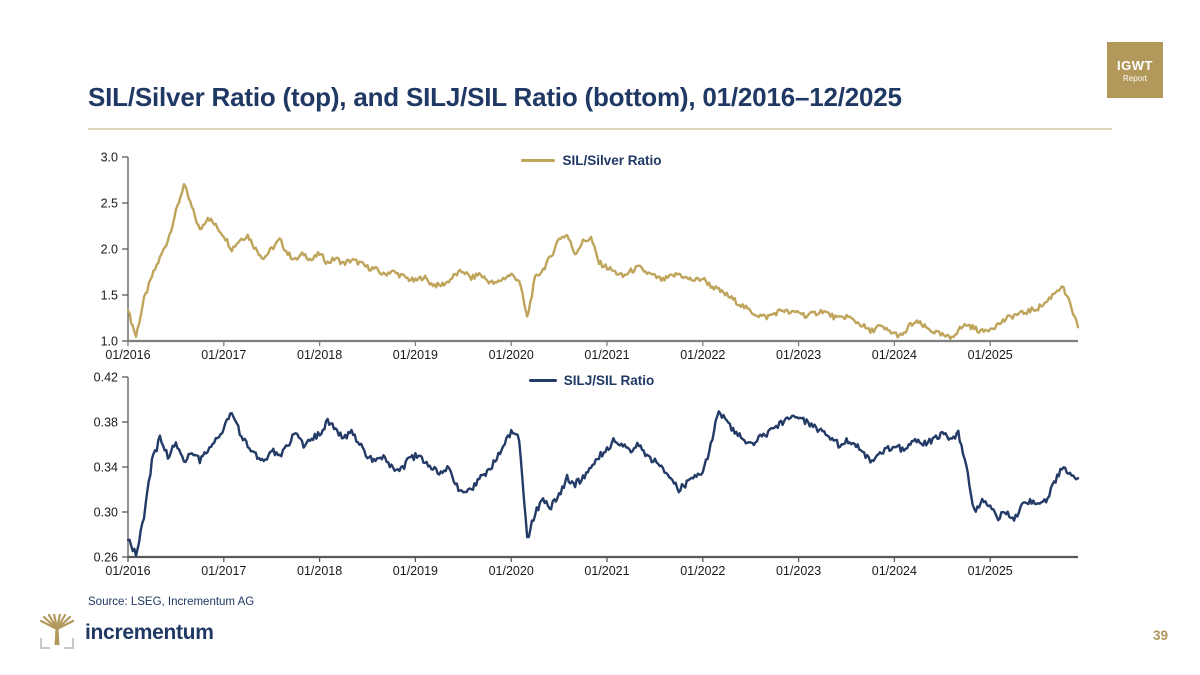  I want to click on svg-text: 0.30, so click(106, 513).